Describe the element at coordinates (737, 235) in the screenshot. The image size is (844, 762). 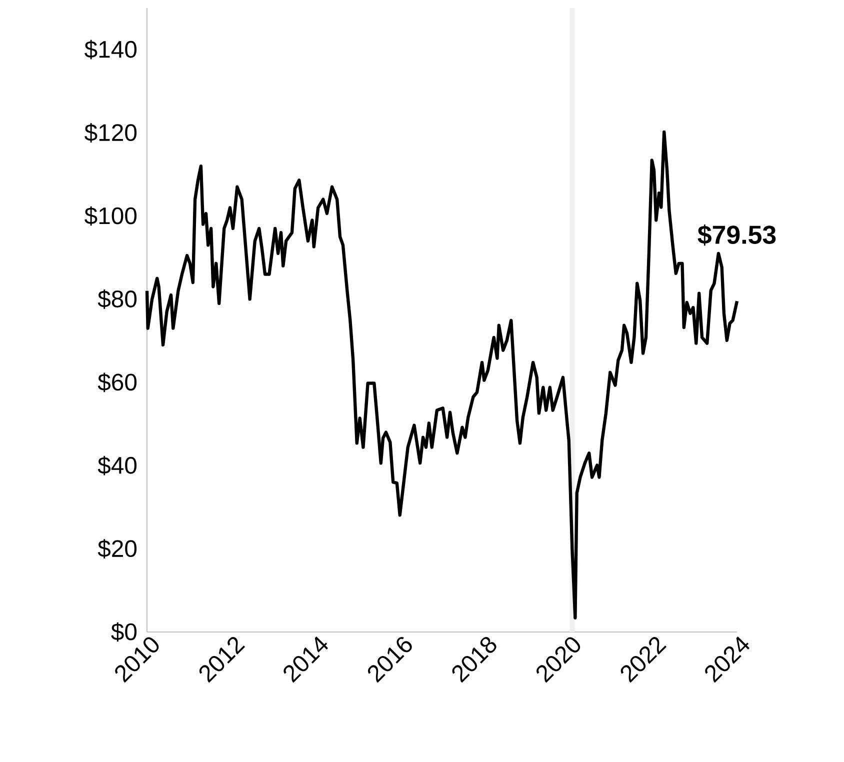
I see `annotation: $79.53` at that location.